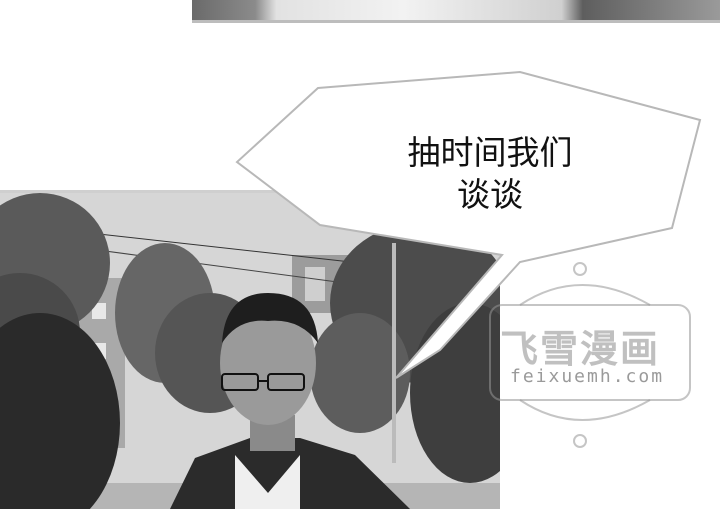  What do you see at coordinates (580, 349) in the screenshot?
I see `watermark-title: 飞雪漫画` at bounding box center [580, 349].